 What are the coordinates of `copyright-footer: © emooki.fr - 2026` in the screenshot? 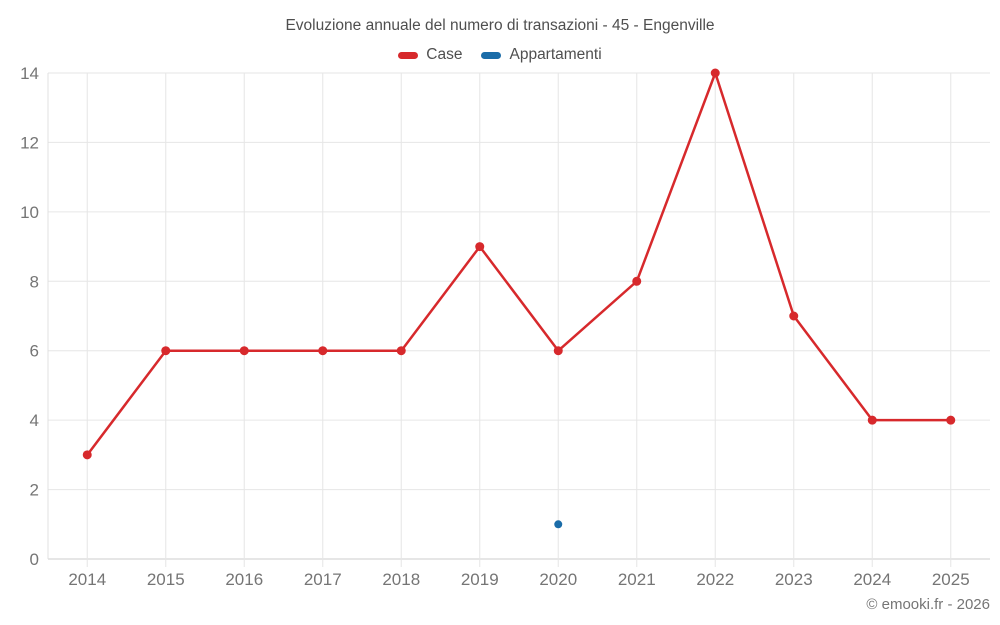 It's located at (928, 604).